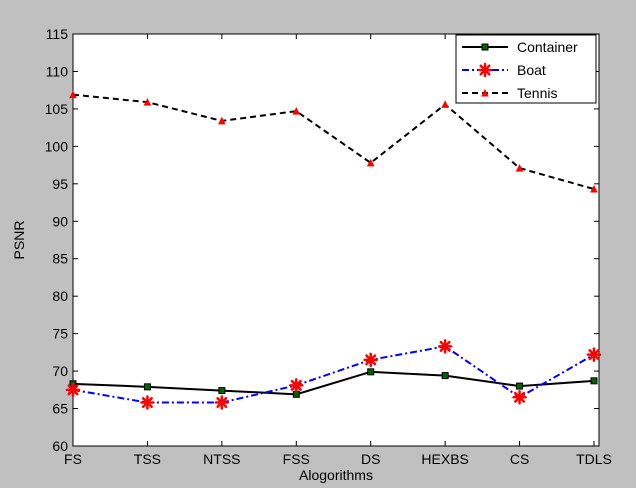  I want to click on y-tick-label: 65, so click(60, 409).